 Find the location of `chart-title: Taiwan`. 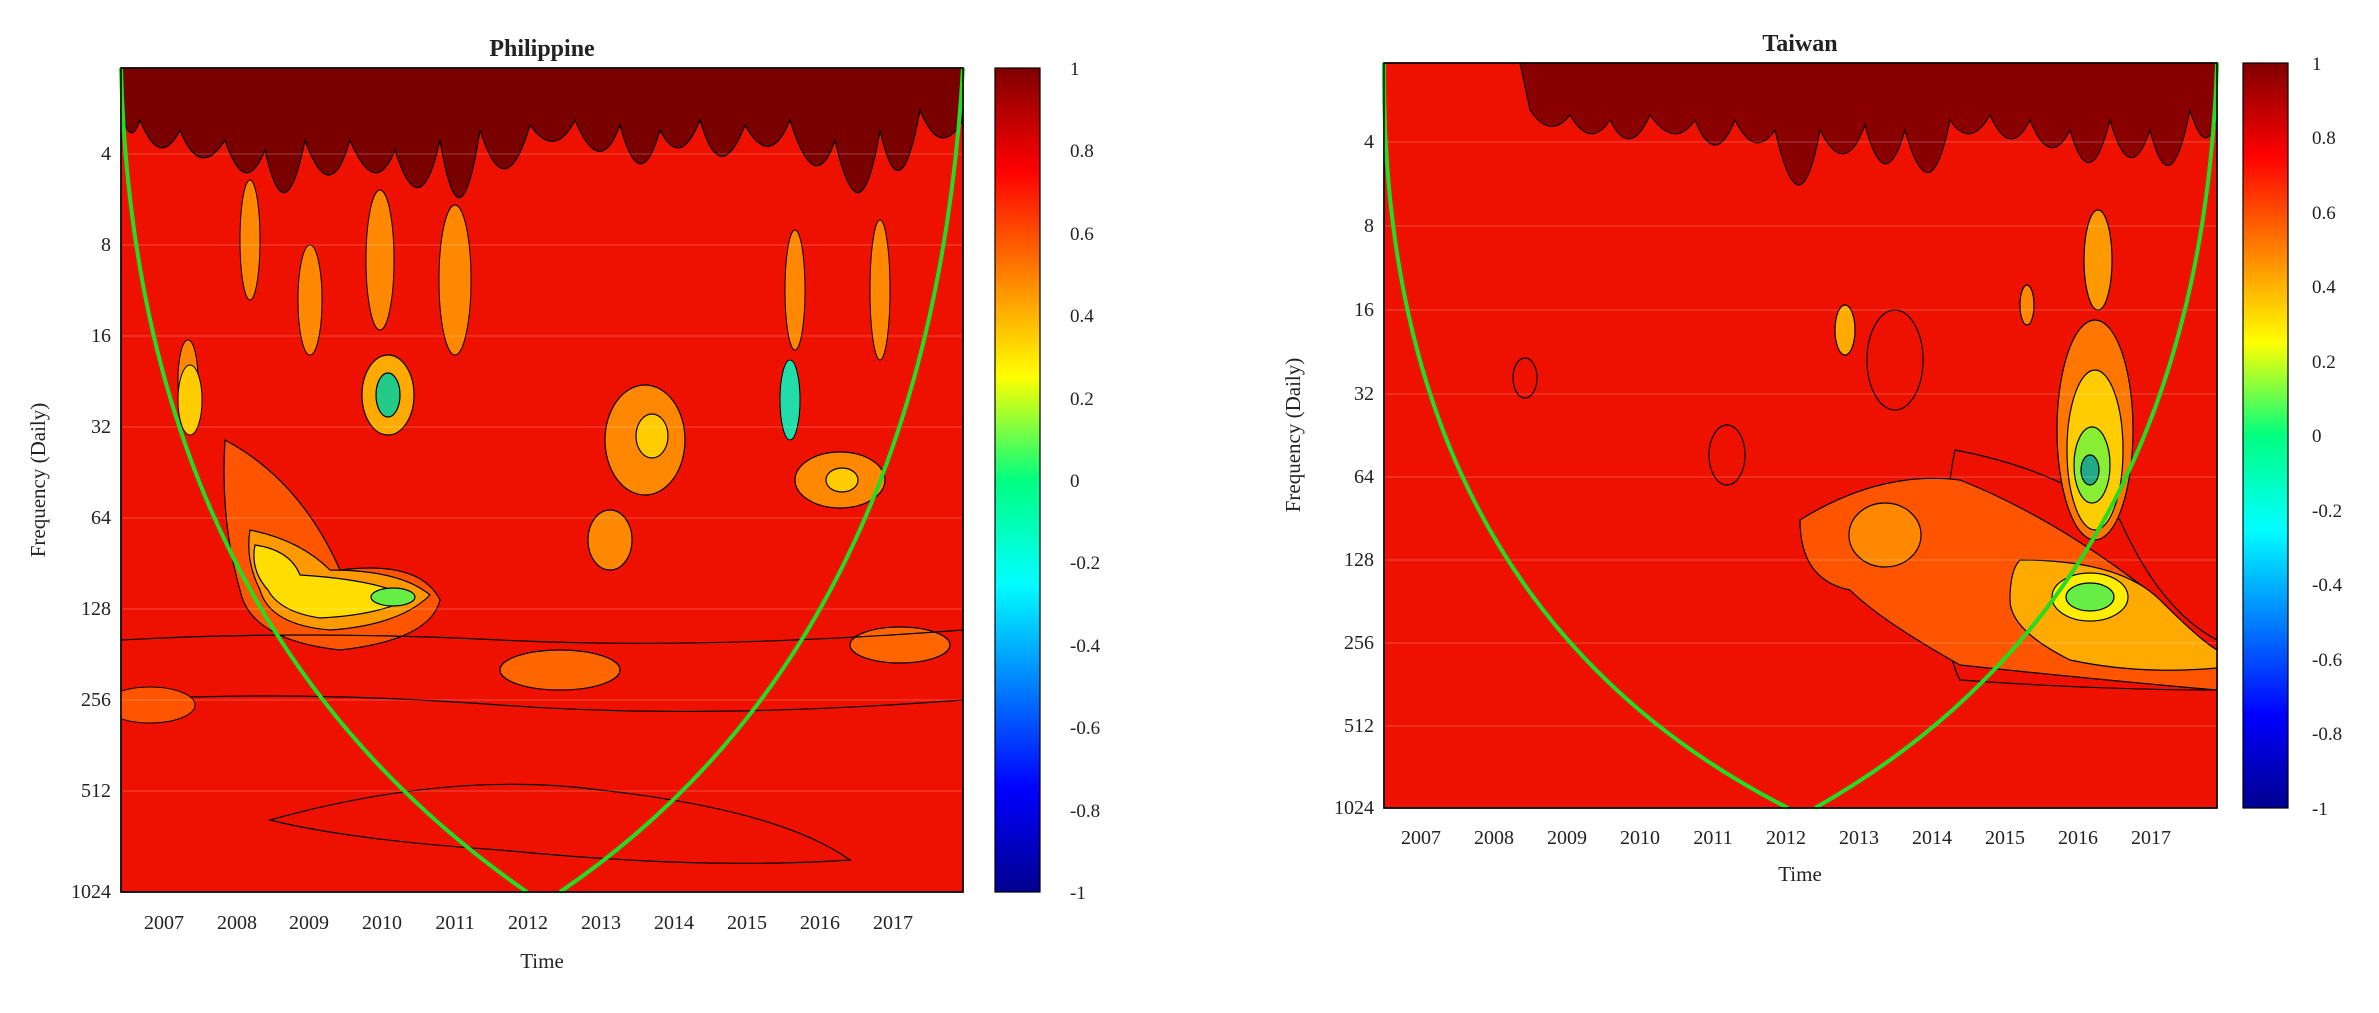

chart-title: Taiwan is located at coordinates (1799, 44).